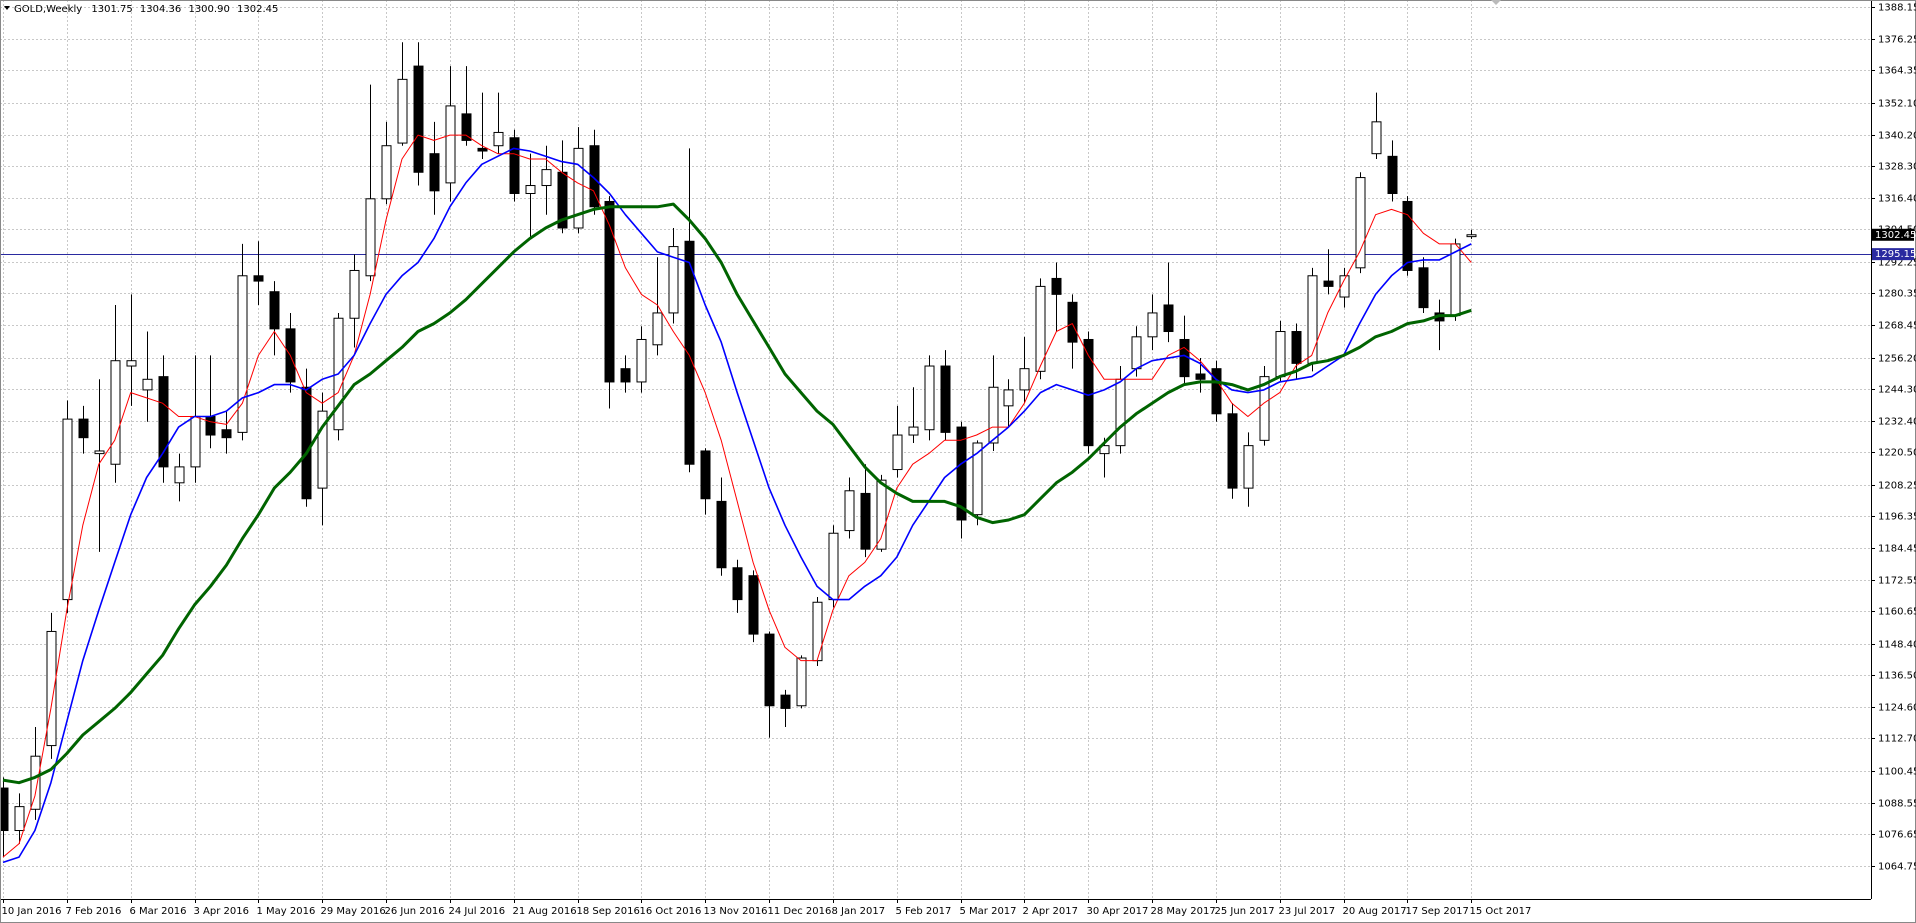  What do you see at coordinates (1897, 453) in the screenshot?
I see `y-tick-label: 1220.50` at bounding box center [1897, 453].